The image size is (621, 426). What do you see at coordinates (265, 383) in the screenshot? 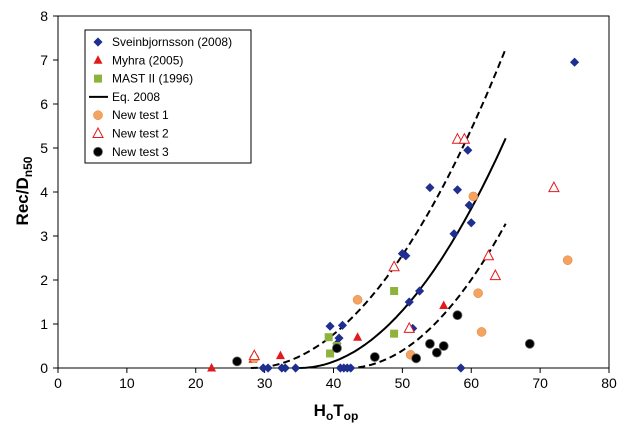
I see `x-tick-label: 30` at bounding box center [265, 383].